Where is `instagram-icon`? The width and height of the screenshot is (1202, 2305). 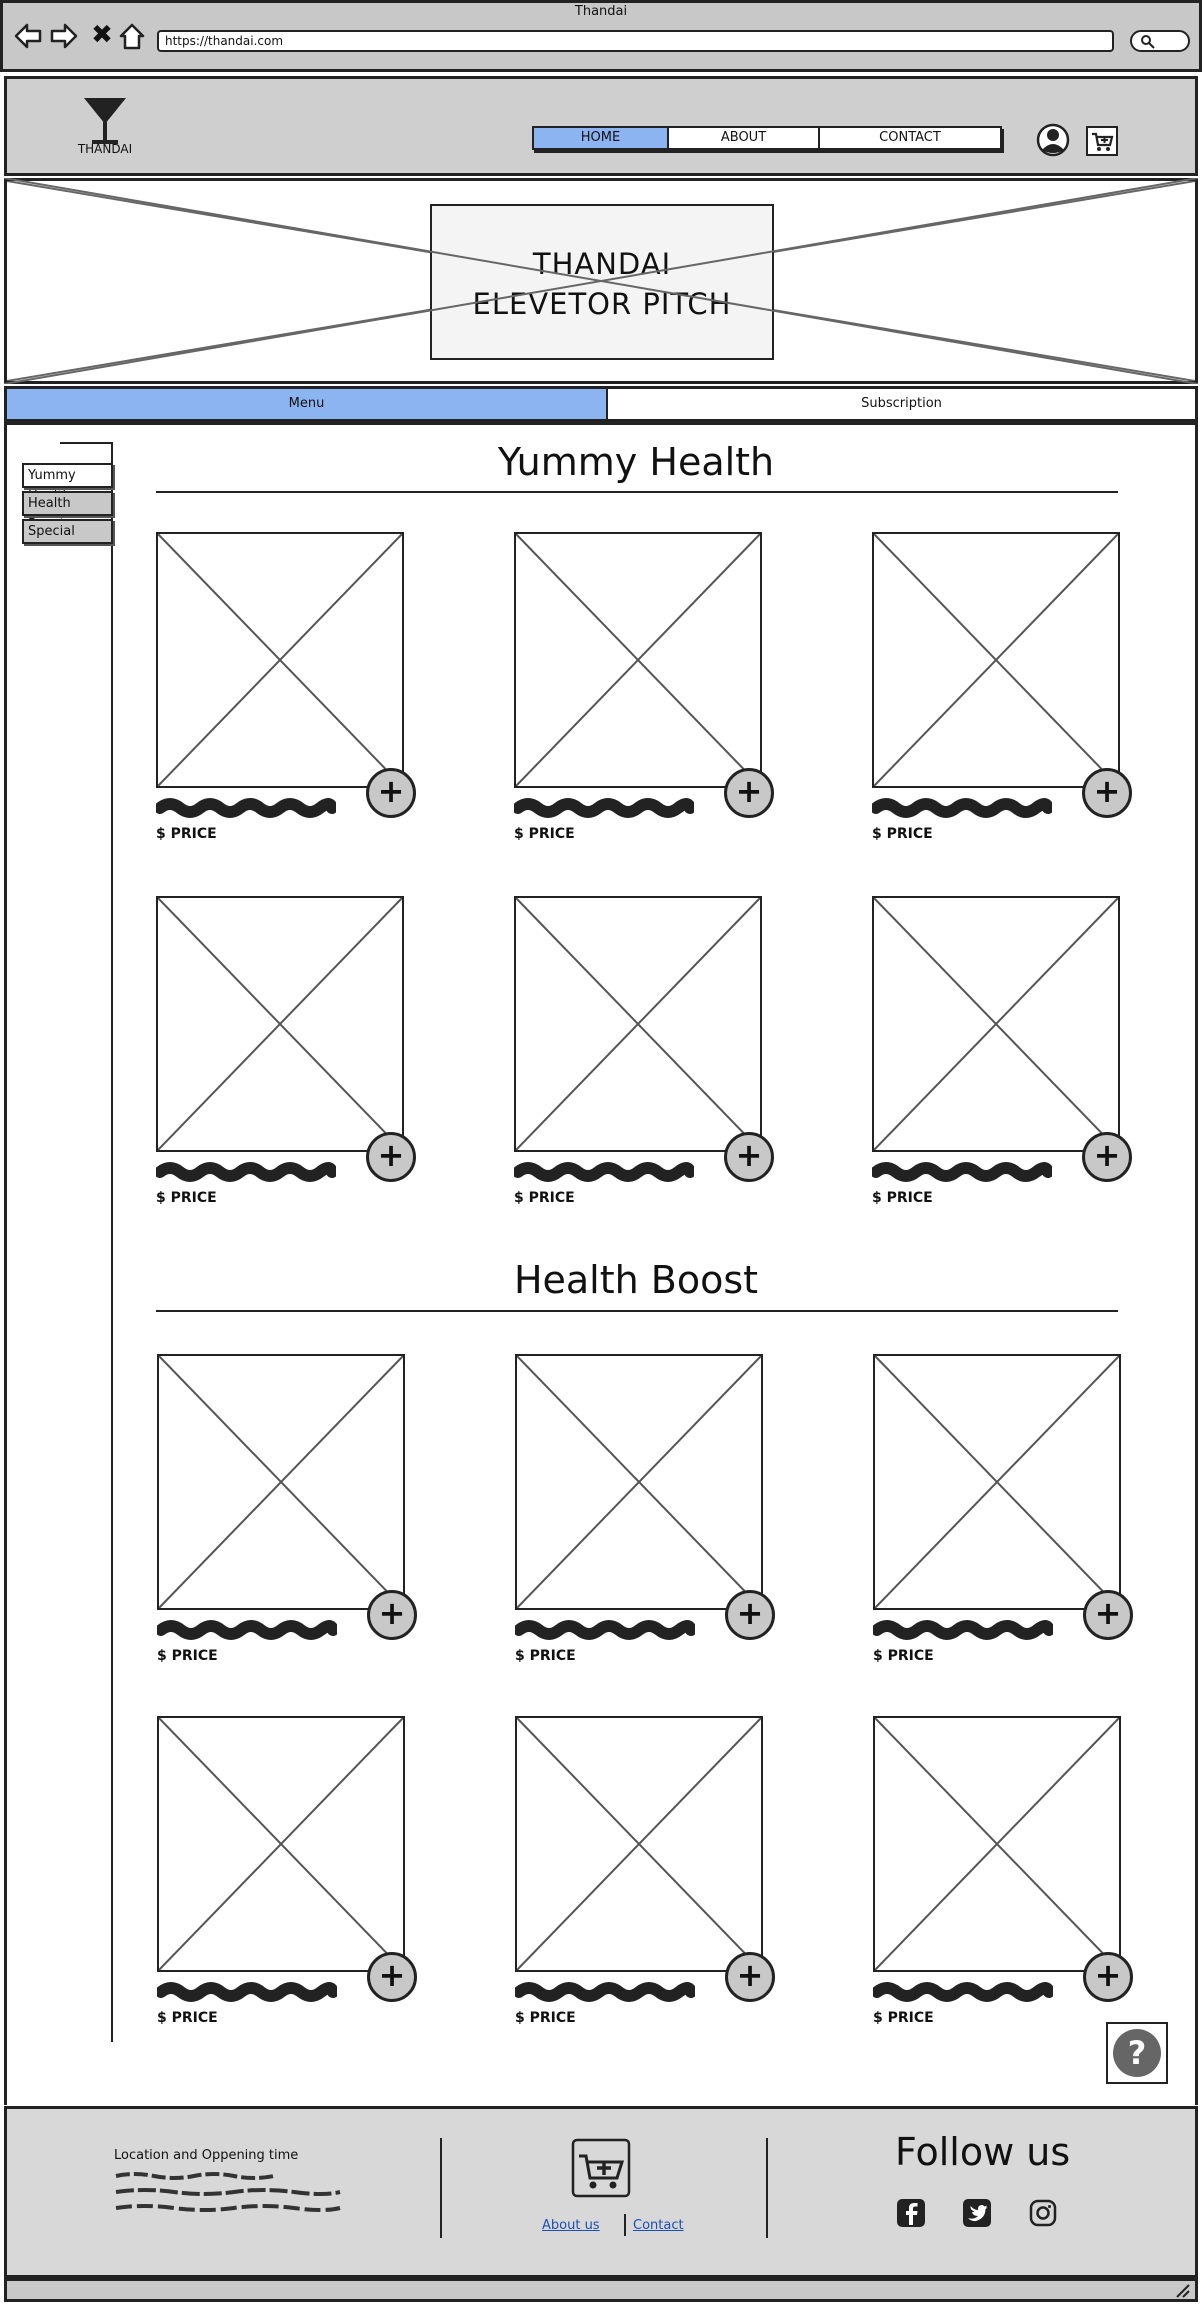
instagram-icon is located at coordinates (1043, 2213).